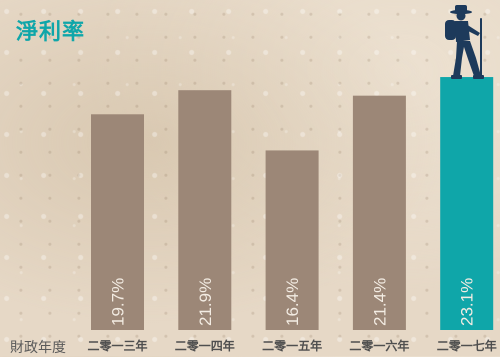  Describe the element at coordinates (118, 302) in the screenshot. I see `bar-value-label-1: 19.7%` at that location.